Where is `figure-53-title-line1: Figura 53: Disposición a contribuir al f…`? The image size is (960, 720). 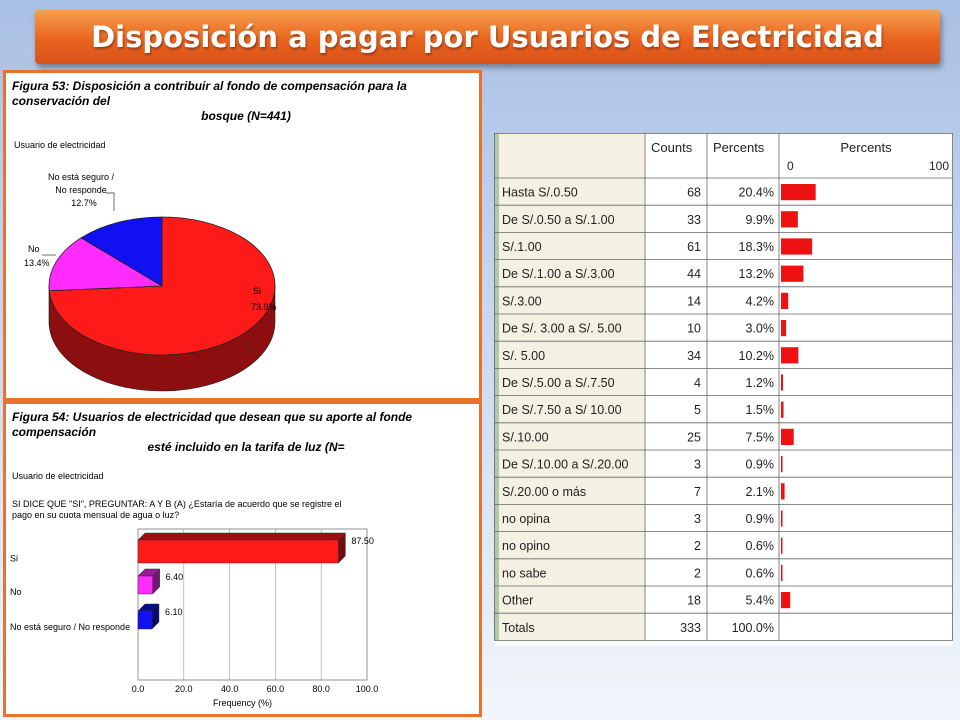
figure-53-title-line1: Figura 53: Disposición a contribuir al f… is located at coordinates (209, 93).